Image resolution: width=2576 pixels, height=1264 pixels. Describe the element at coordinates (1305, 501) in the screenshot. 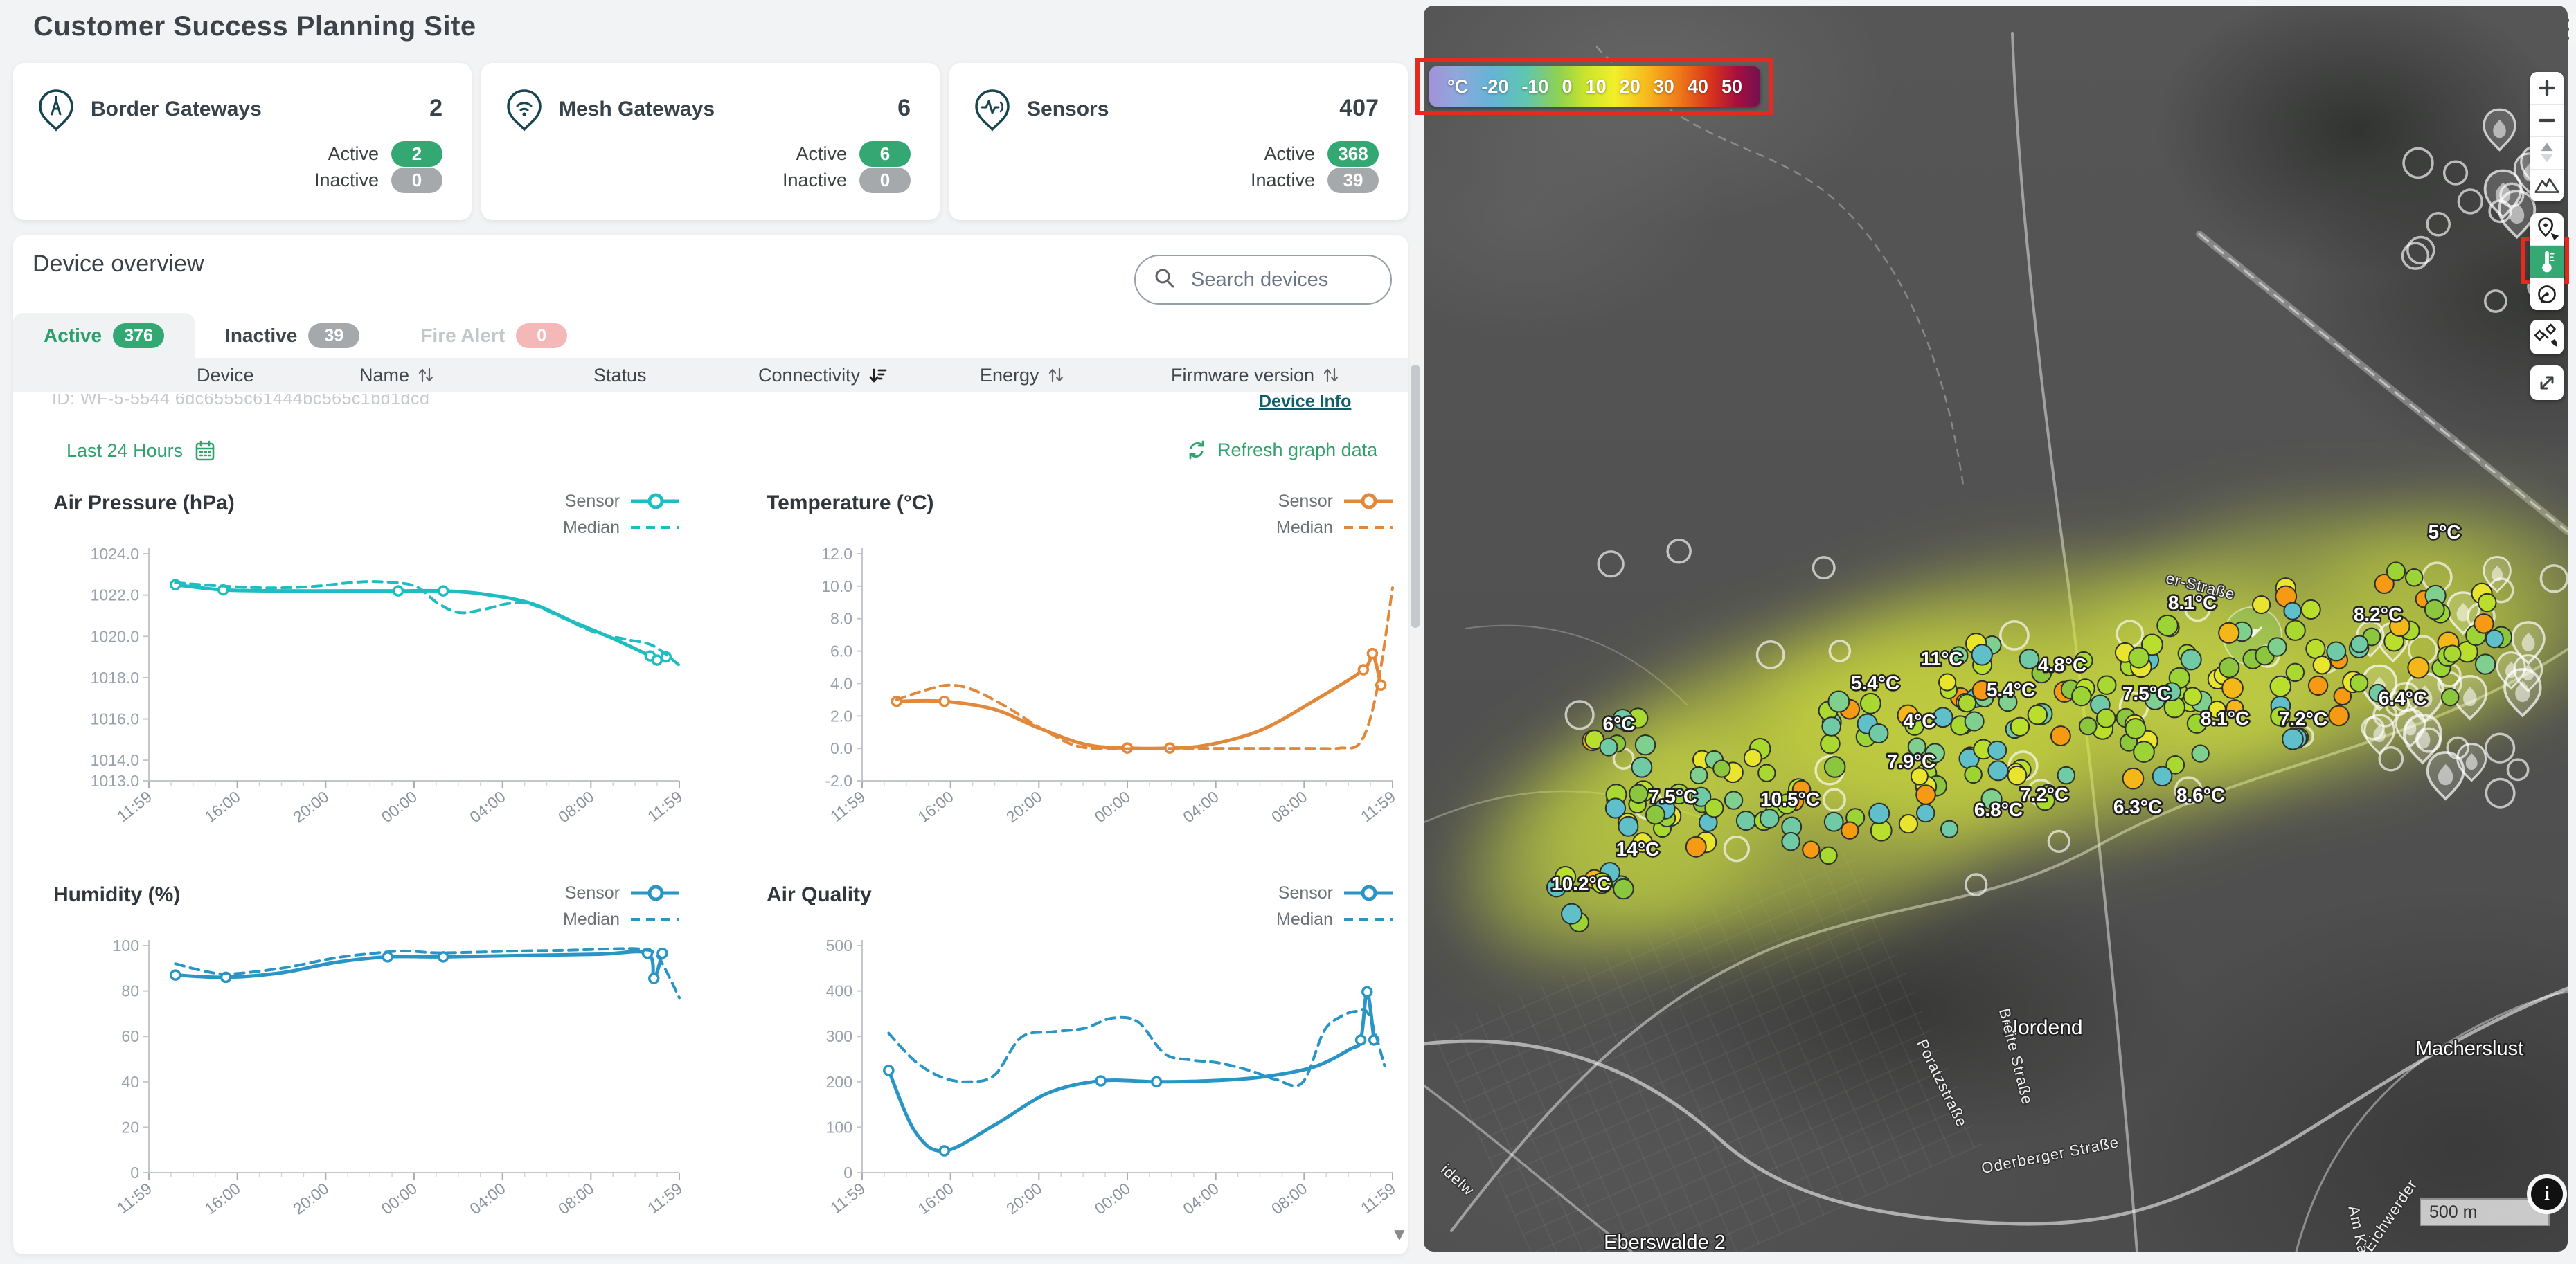

I see `svg-text: Sensor` at that location.